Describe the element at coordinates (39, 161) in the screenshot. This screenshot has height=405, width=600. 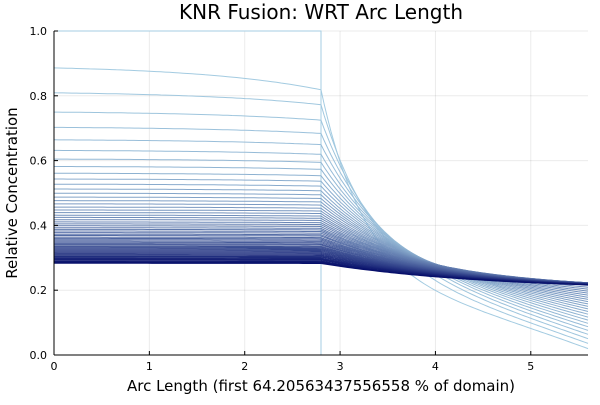
I see `y-tick-label: 0.6` at that location.